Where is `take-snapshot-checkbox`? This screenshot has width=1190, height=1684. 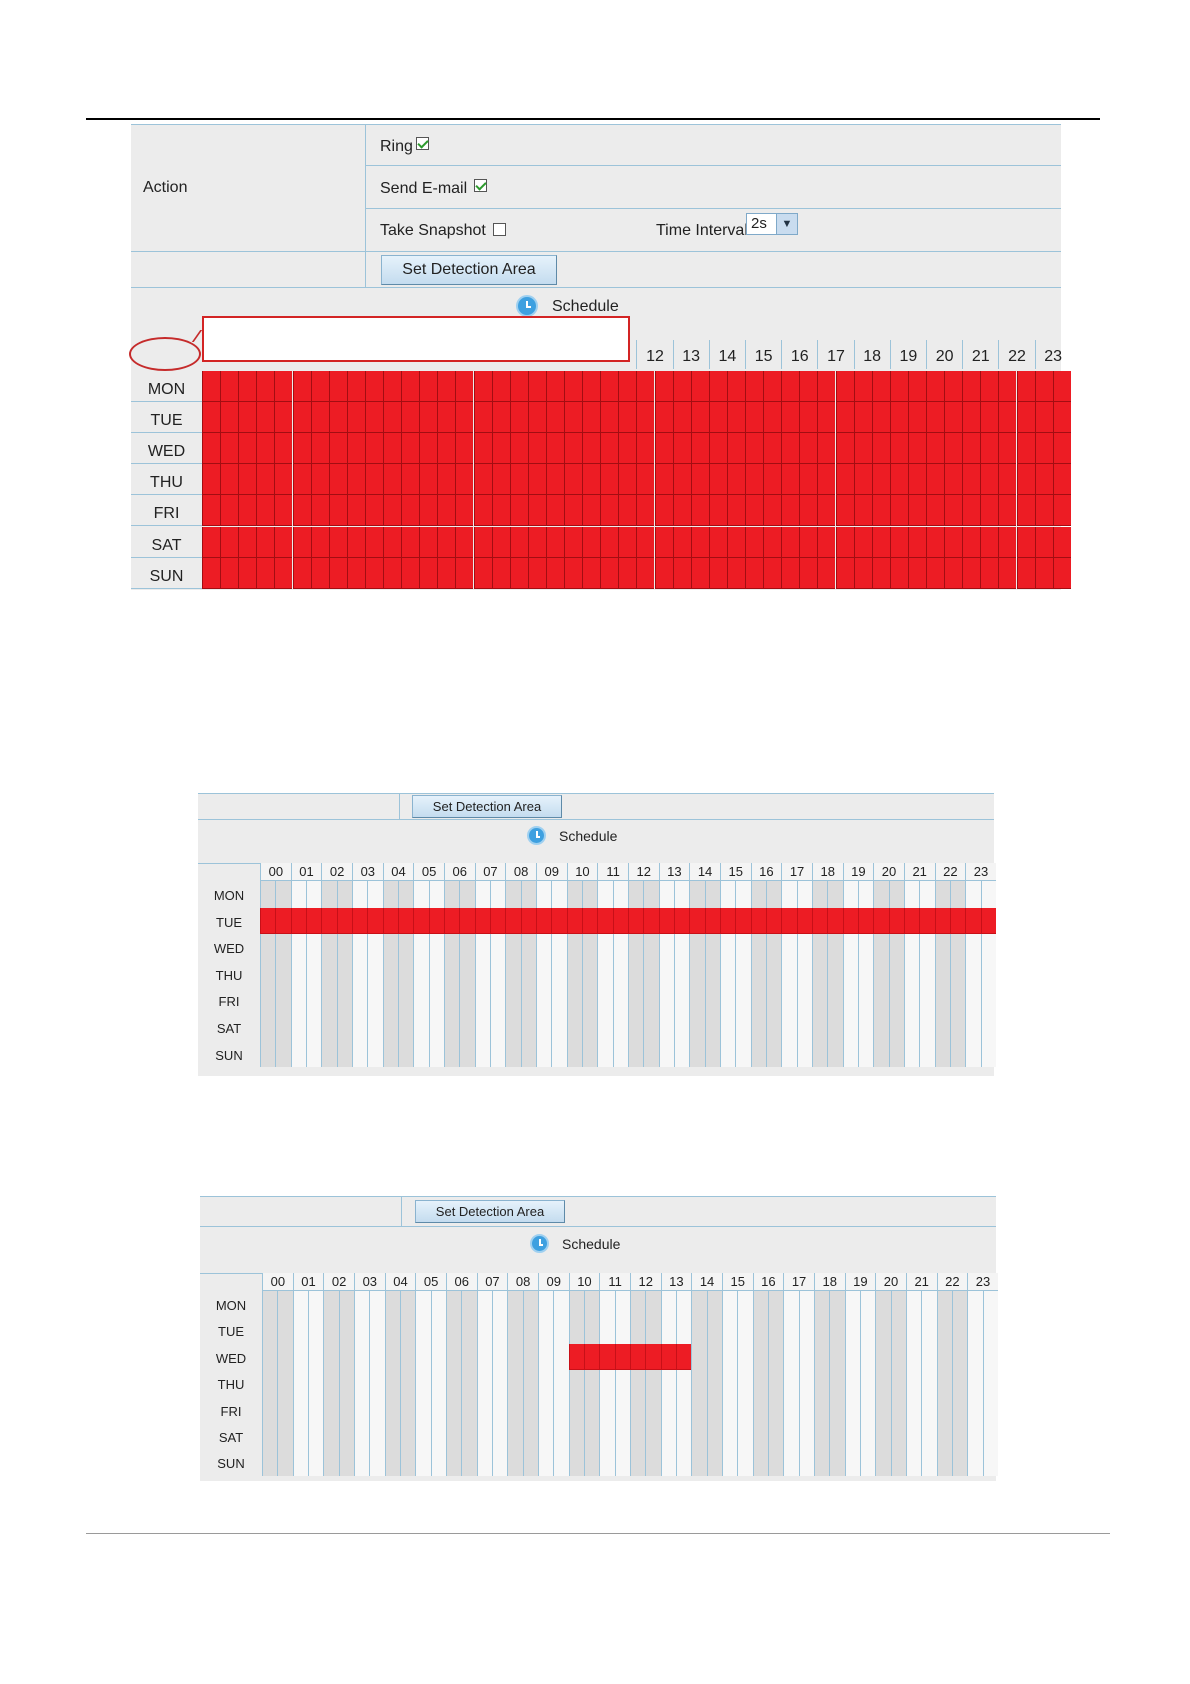
take-snapshot-checkbox is located at coordinates (499, 229).